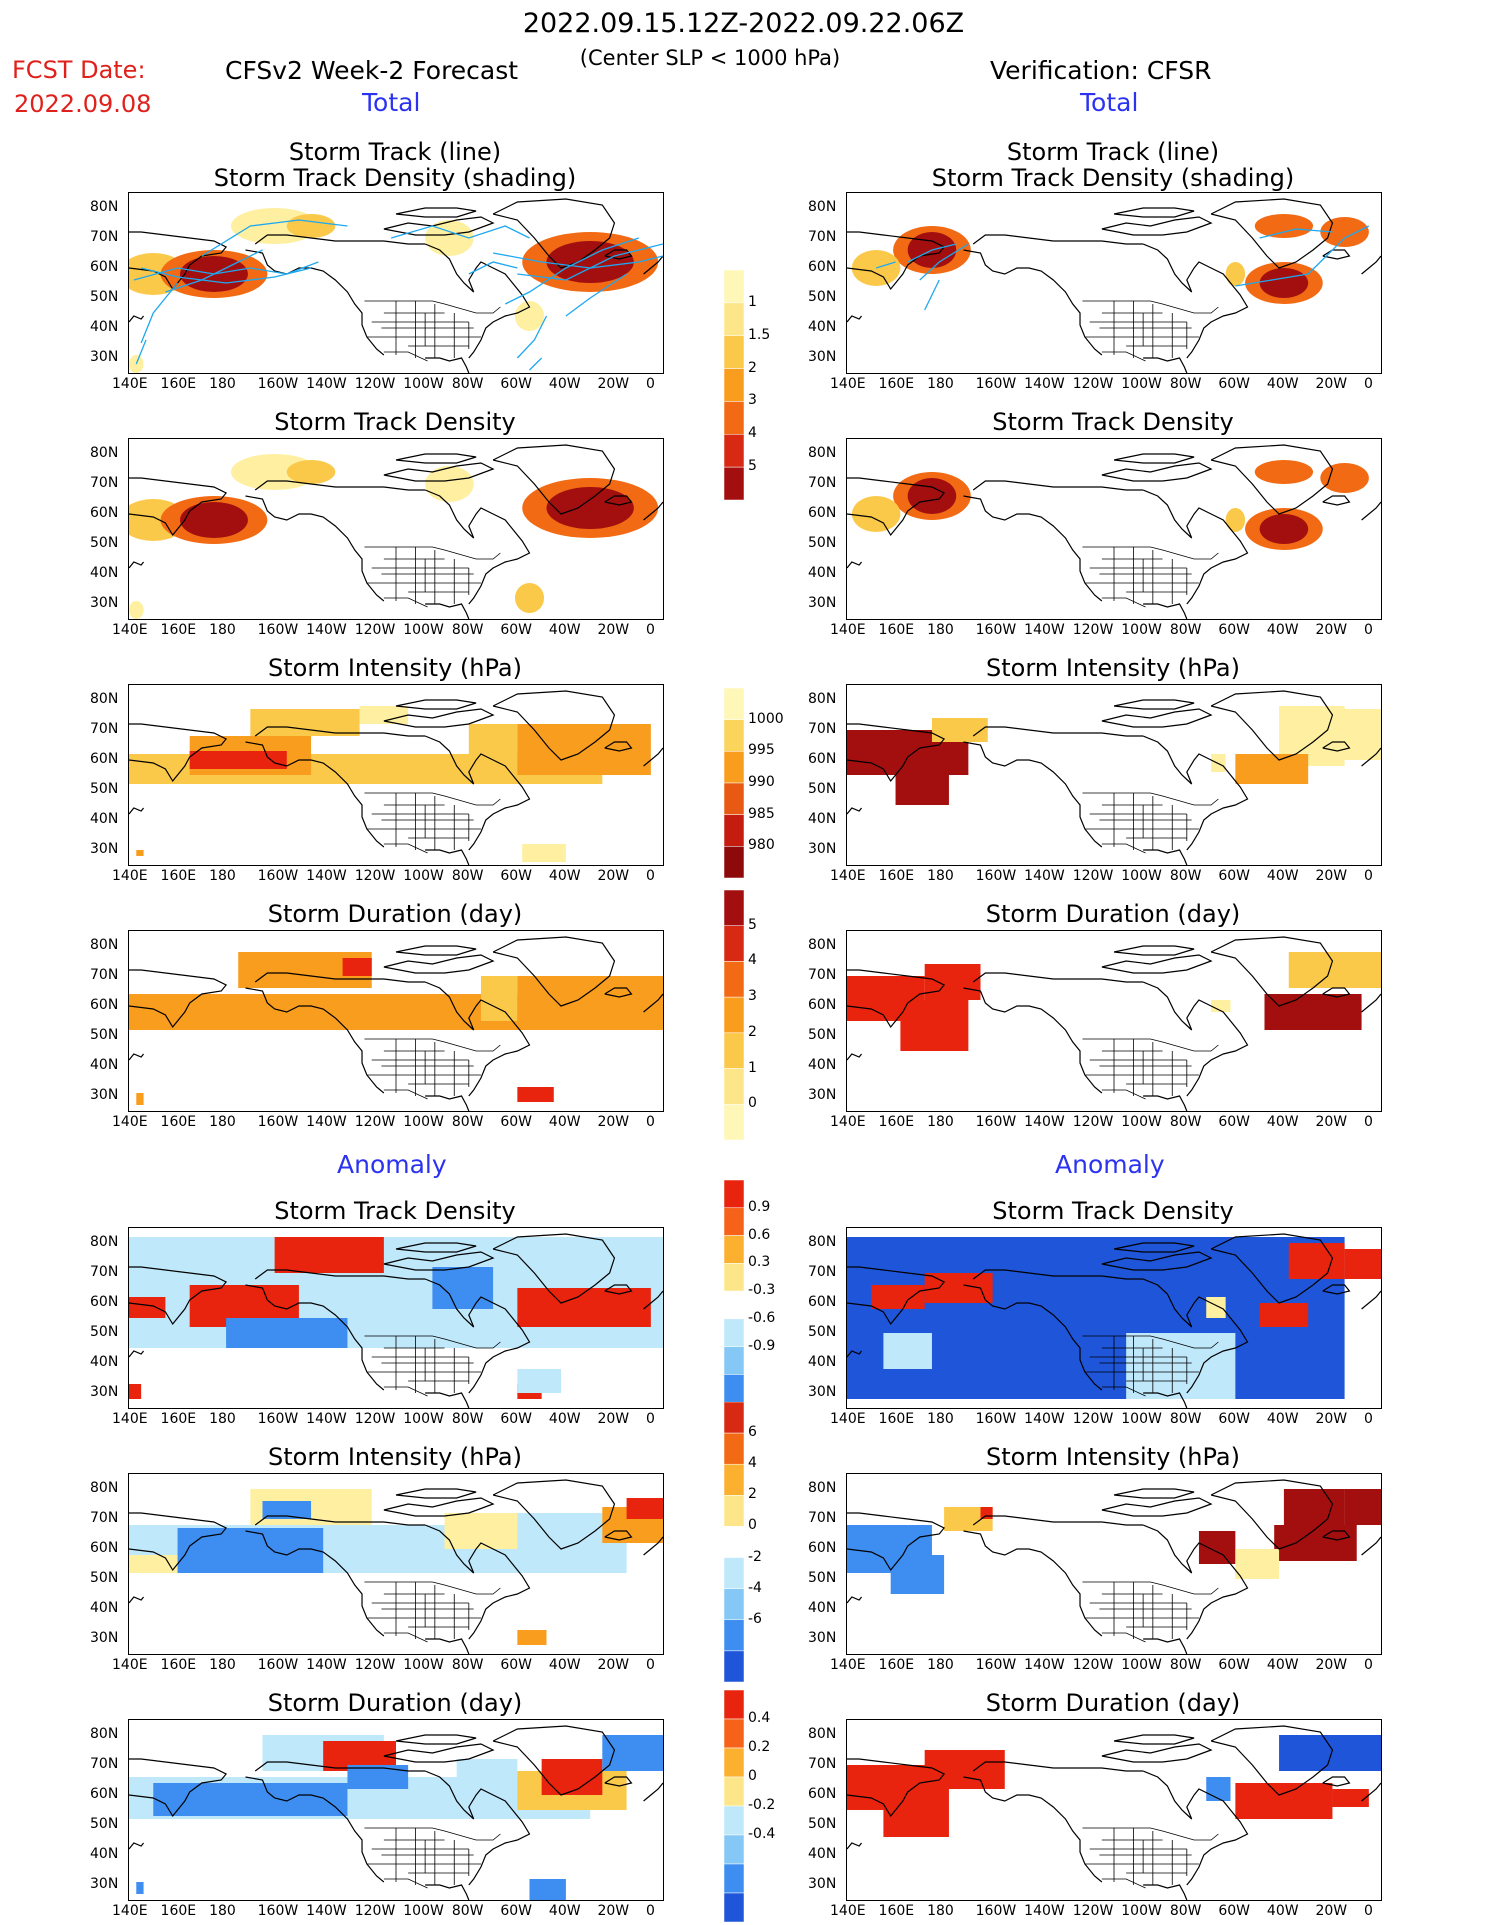  What do you see at coordinates (104, 297) in the screenshot?
I see `lat-tick-label: 50N` at bounding box center [104, 297].